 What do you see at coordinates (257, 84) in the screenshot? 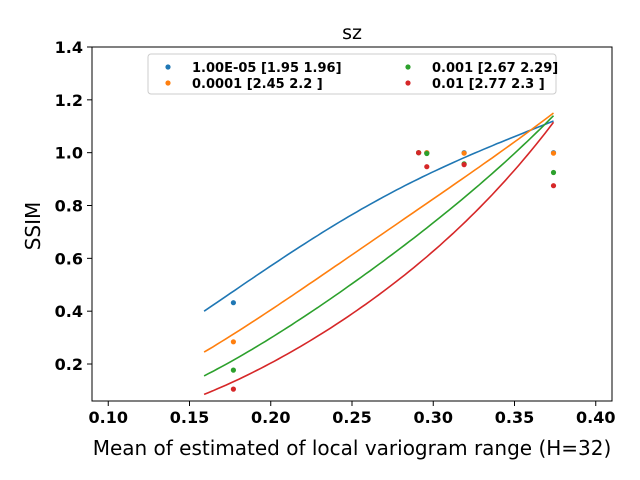
I see `legend-entry: 0.0001 [2.45 2.2 ]` at bounding box center [257, 84].